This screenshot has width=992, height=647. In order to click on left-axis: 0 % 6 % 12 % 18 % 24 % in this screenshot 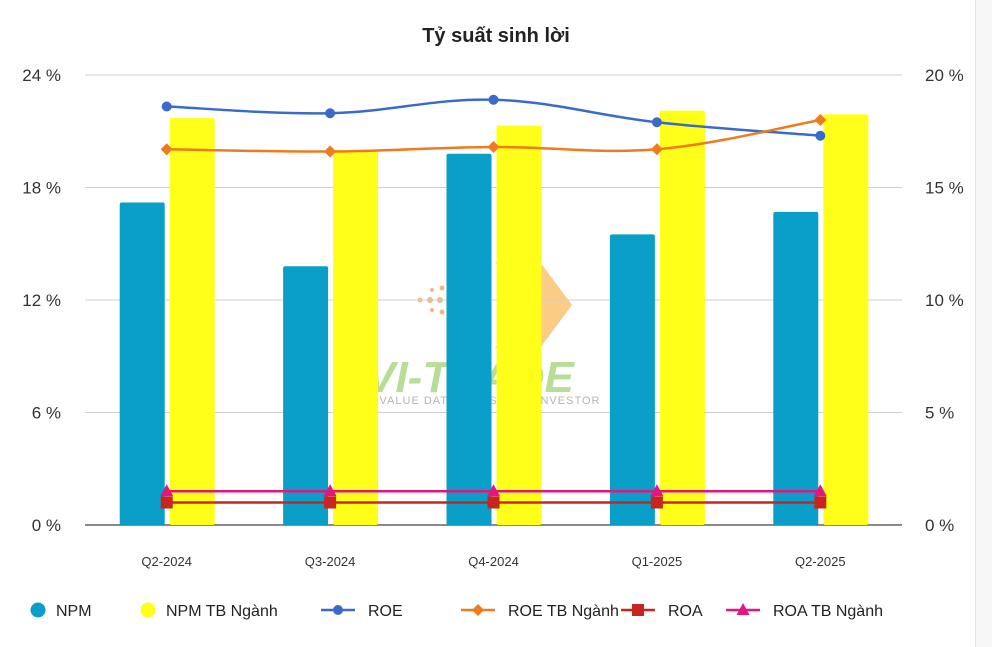, I will do `click(41, 300)`.